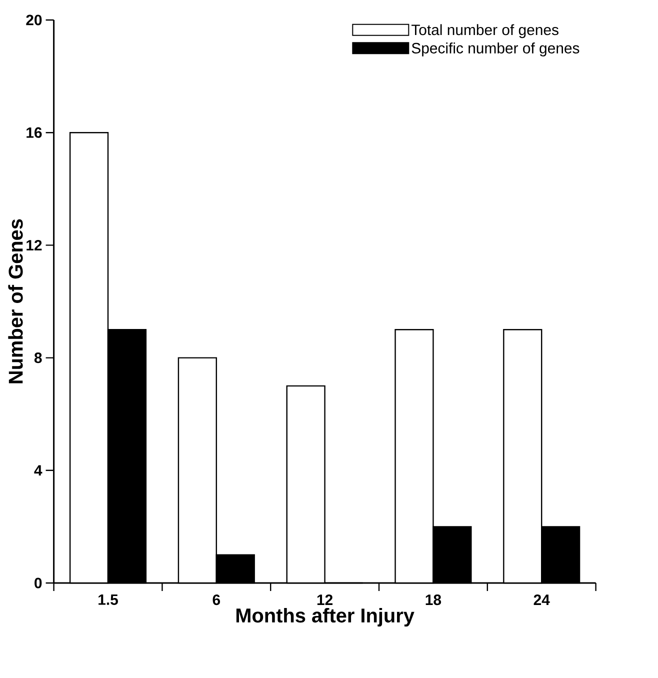  What do you see at coordinates (216, 600) in the screenshot?
I see `x-tick-label: 6` at bounding box center [216, 600].